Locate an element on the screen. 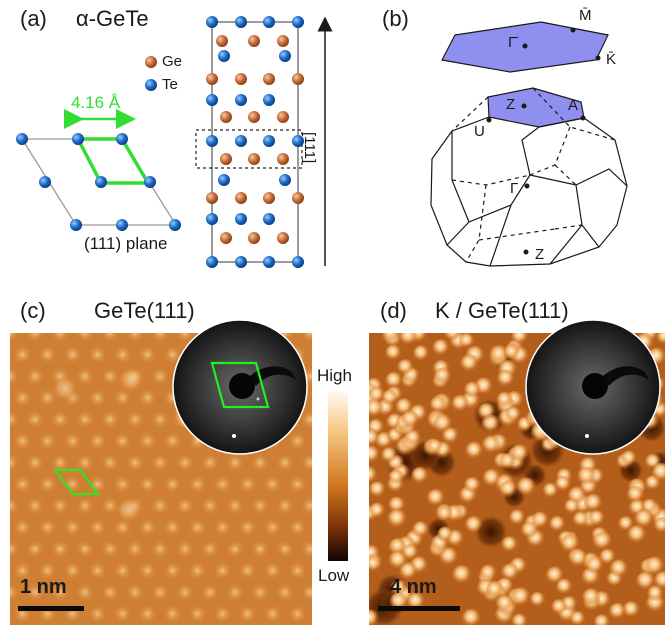 The image size is (668, 629). lattice-constant-label: 4.16 Å is located at coordinates (96, 102).